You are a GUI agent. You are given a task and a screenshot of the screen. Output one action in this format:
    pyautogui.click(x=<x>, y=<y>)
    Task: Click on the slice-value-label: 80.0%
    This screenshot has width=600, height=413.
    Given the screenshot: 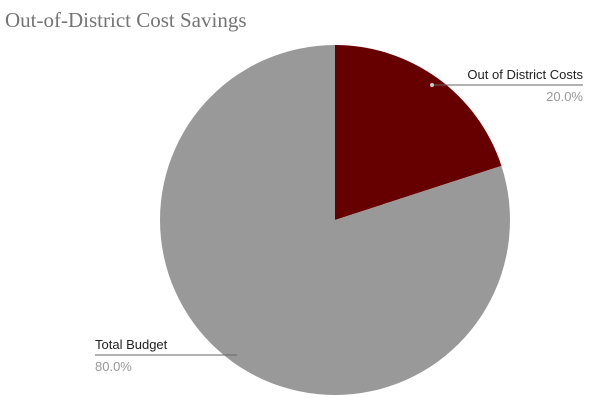 What is the action you would take?
    pyautogui.click(x=113, y=366)
    